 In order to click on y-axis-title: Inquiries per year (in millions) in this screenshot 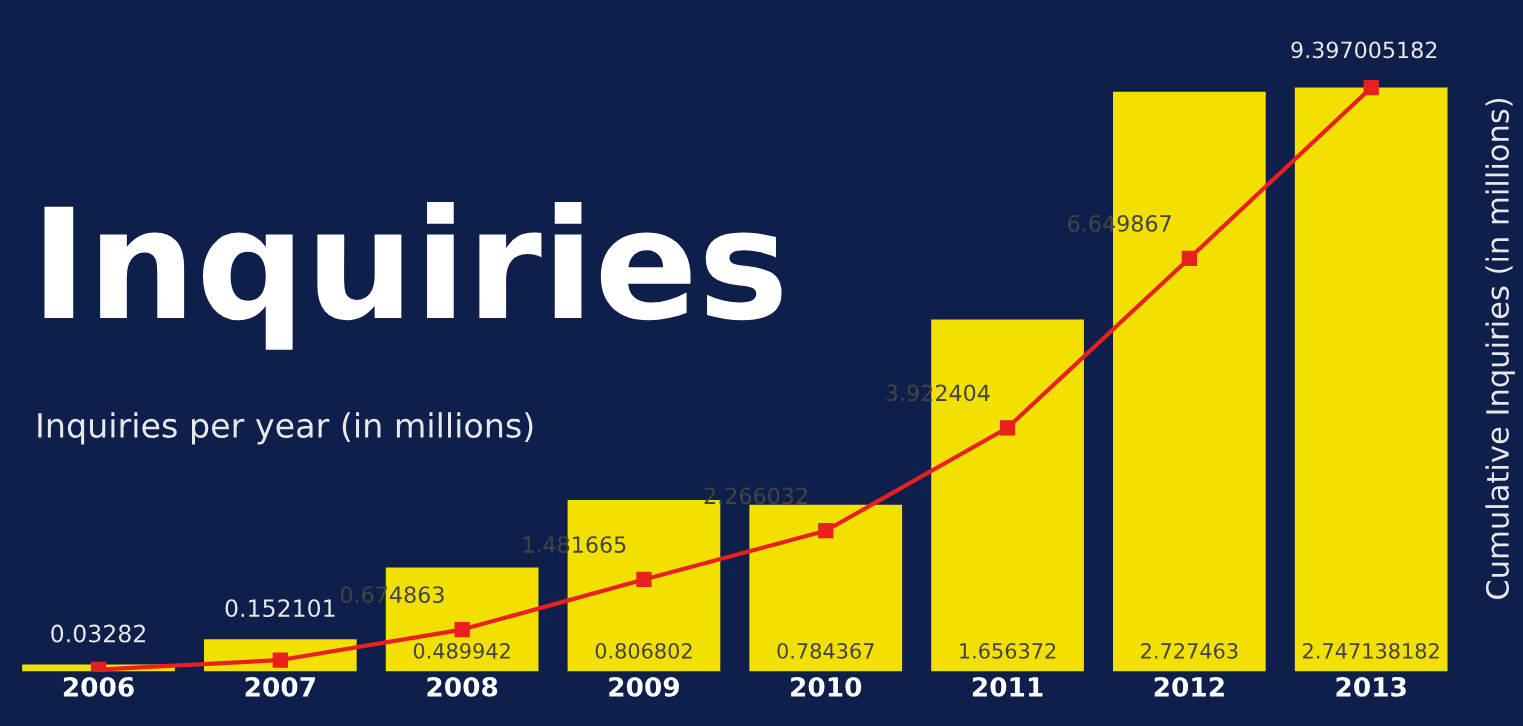, I will do `click(285, 428)`.